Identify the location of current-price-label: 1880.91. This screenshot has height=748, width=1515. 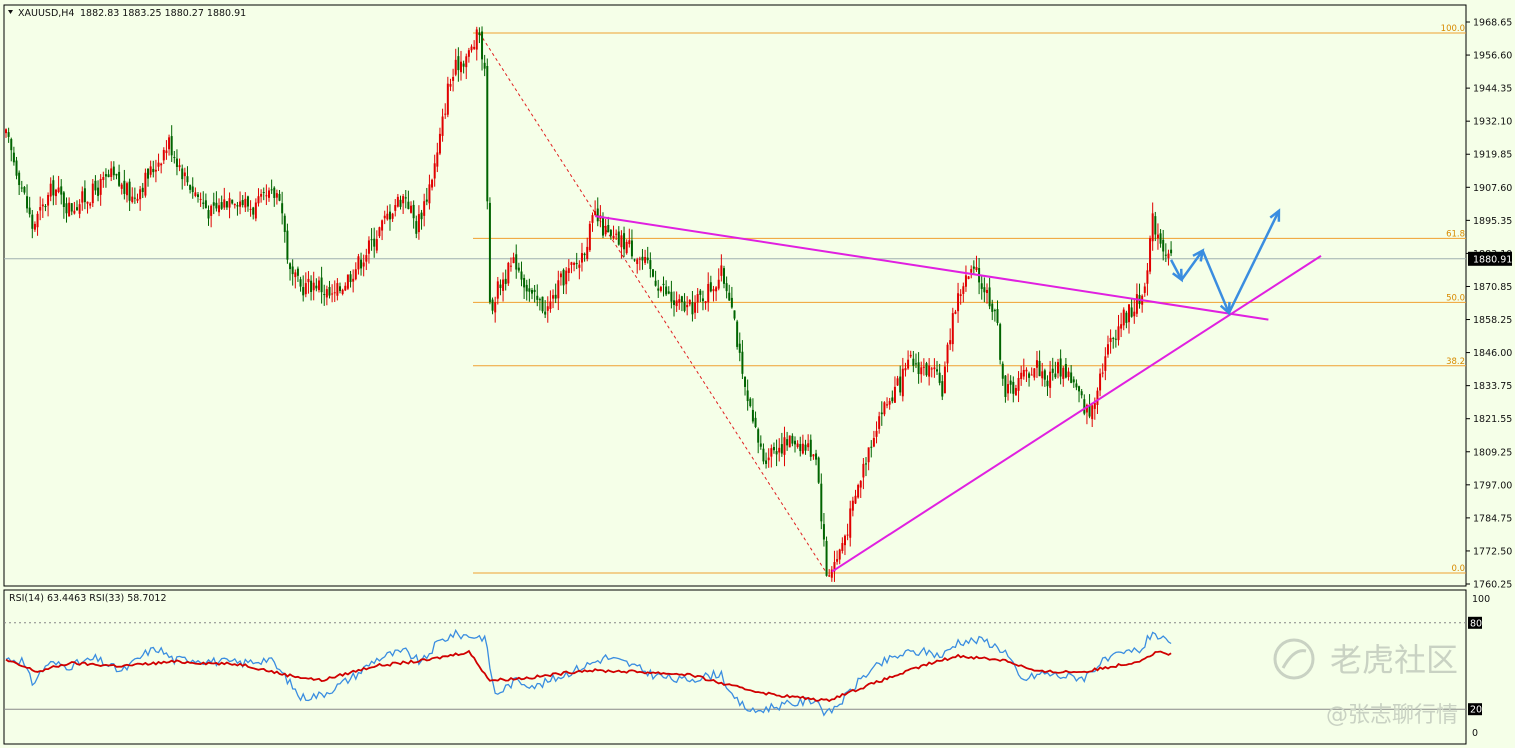
(1492, 259).